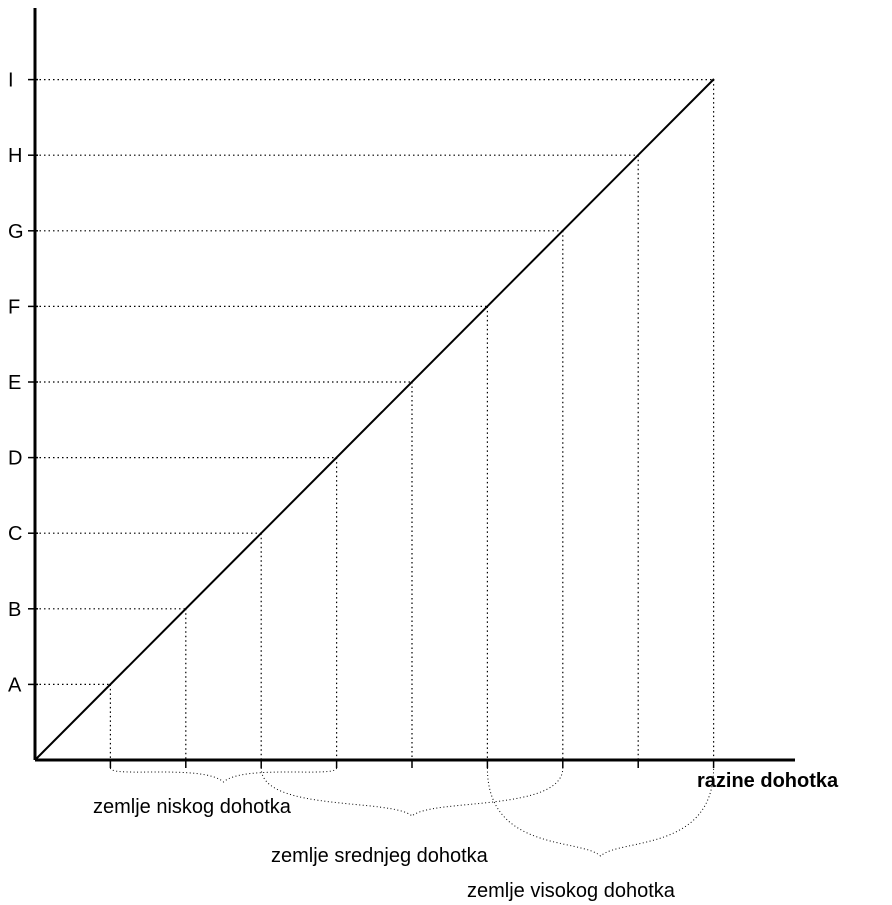  What do you see at coordinates (15, 685) in the screenshot?
I see `y-label-a: A` at bounding box center [15, 685].